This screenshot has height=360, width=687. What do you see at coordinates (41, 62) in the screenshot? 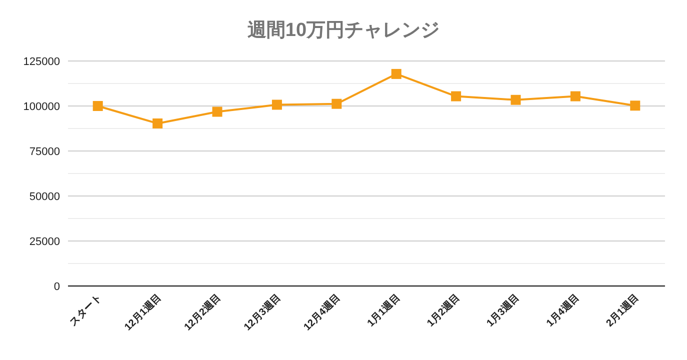
I see `y-tick-label: 125000` at bounding box center [41, 62].